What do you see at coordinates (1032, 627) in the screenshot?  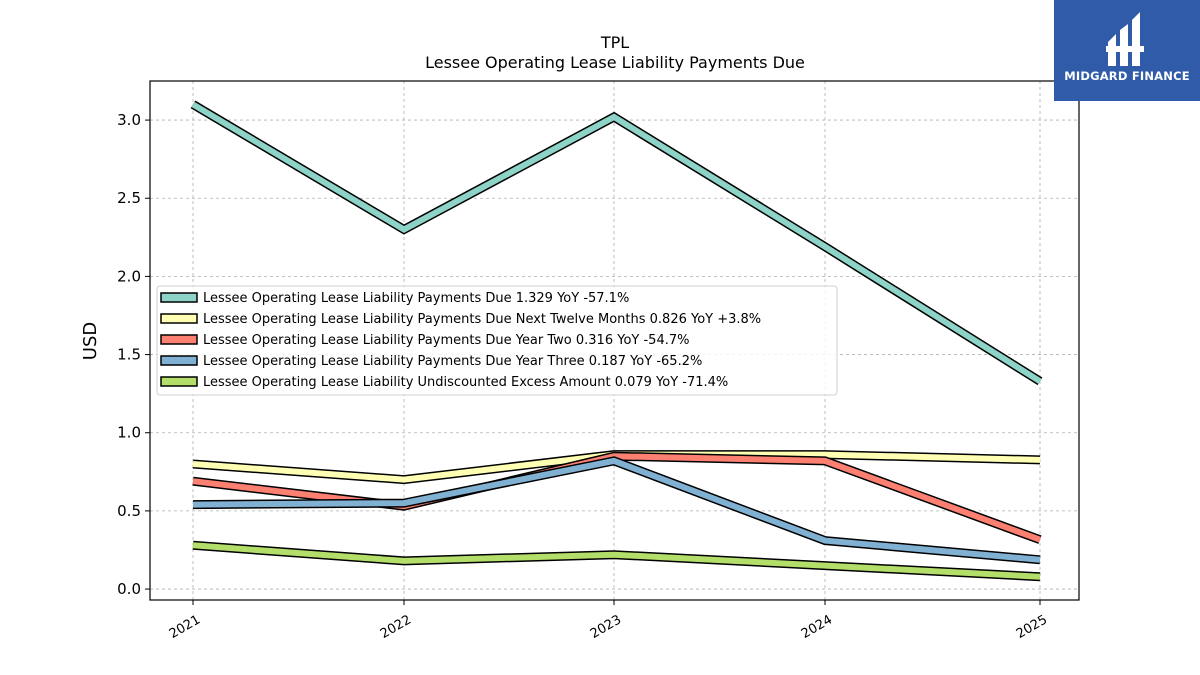 I see `x-tick-label: 2025` at bounding box center [1032, 627].